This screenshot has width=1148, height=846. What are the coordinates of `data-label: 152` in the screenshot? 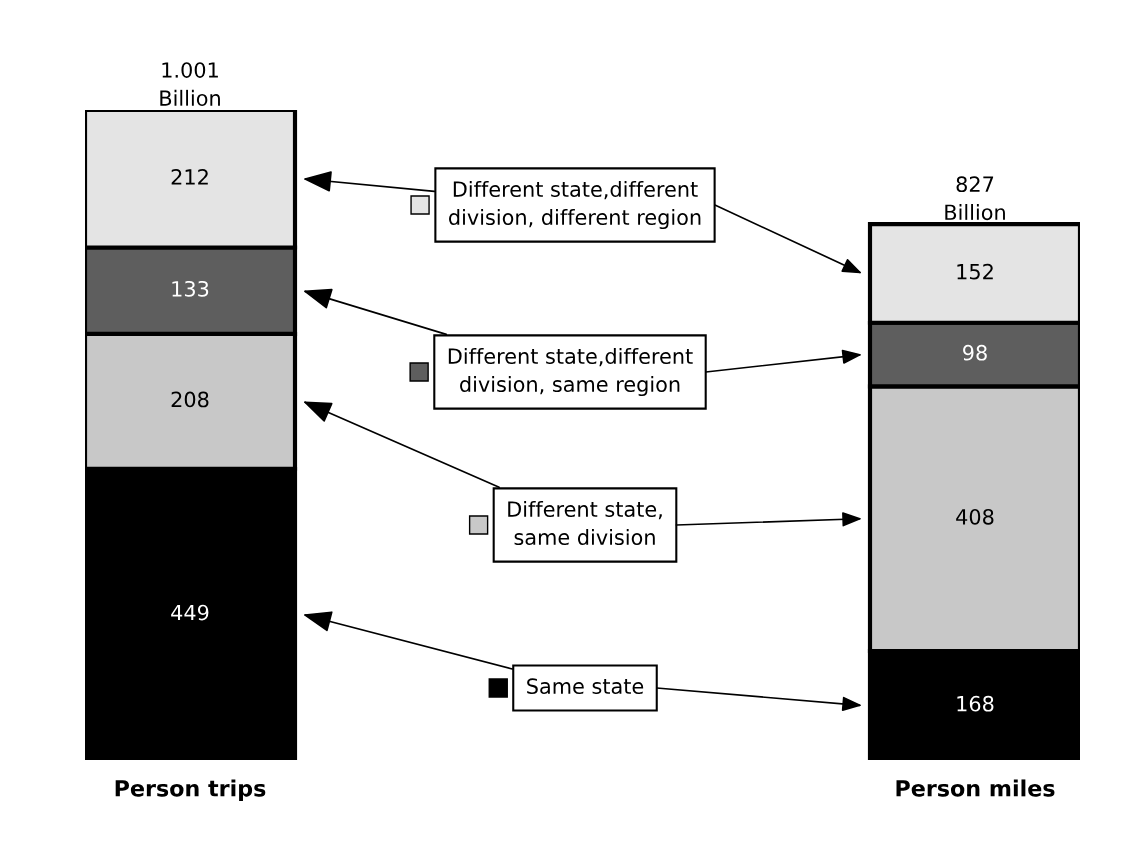 It's located at (975, 271).